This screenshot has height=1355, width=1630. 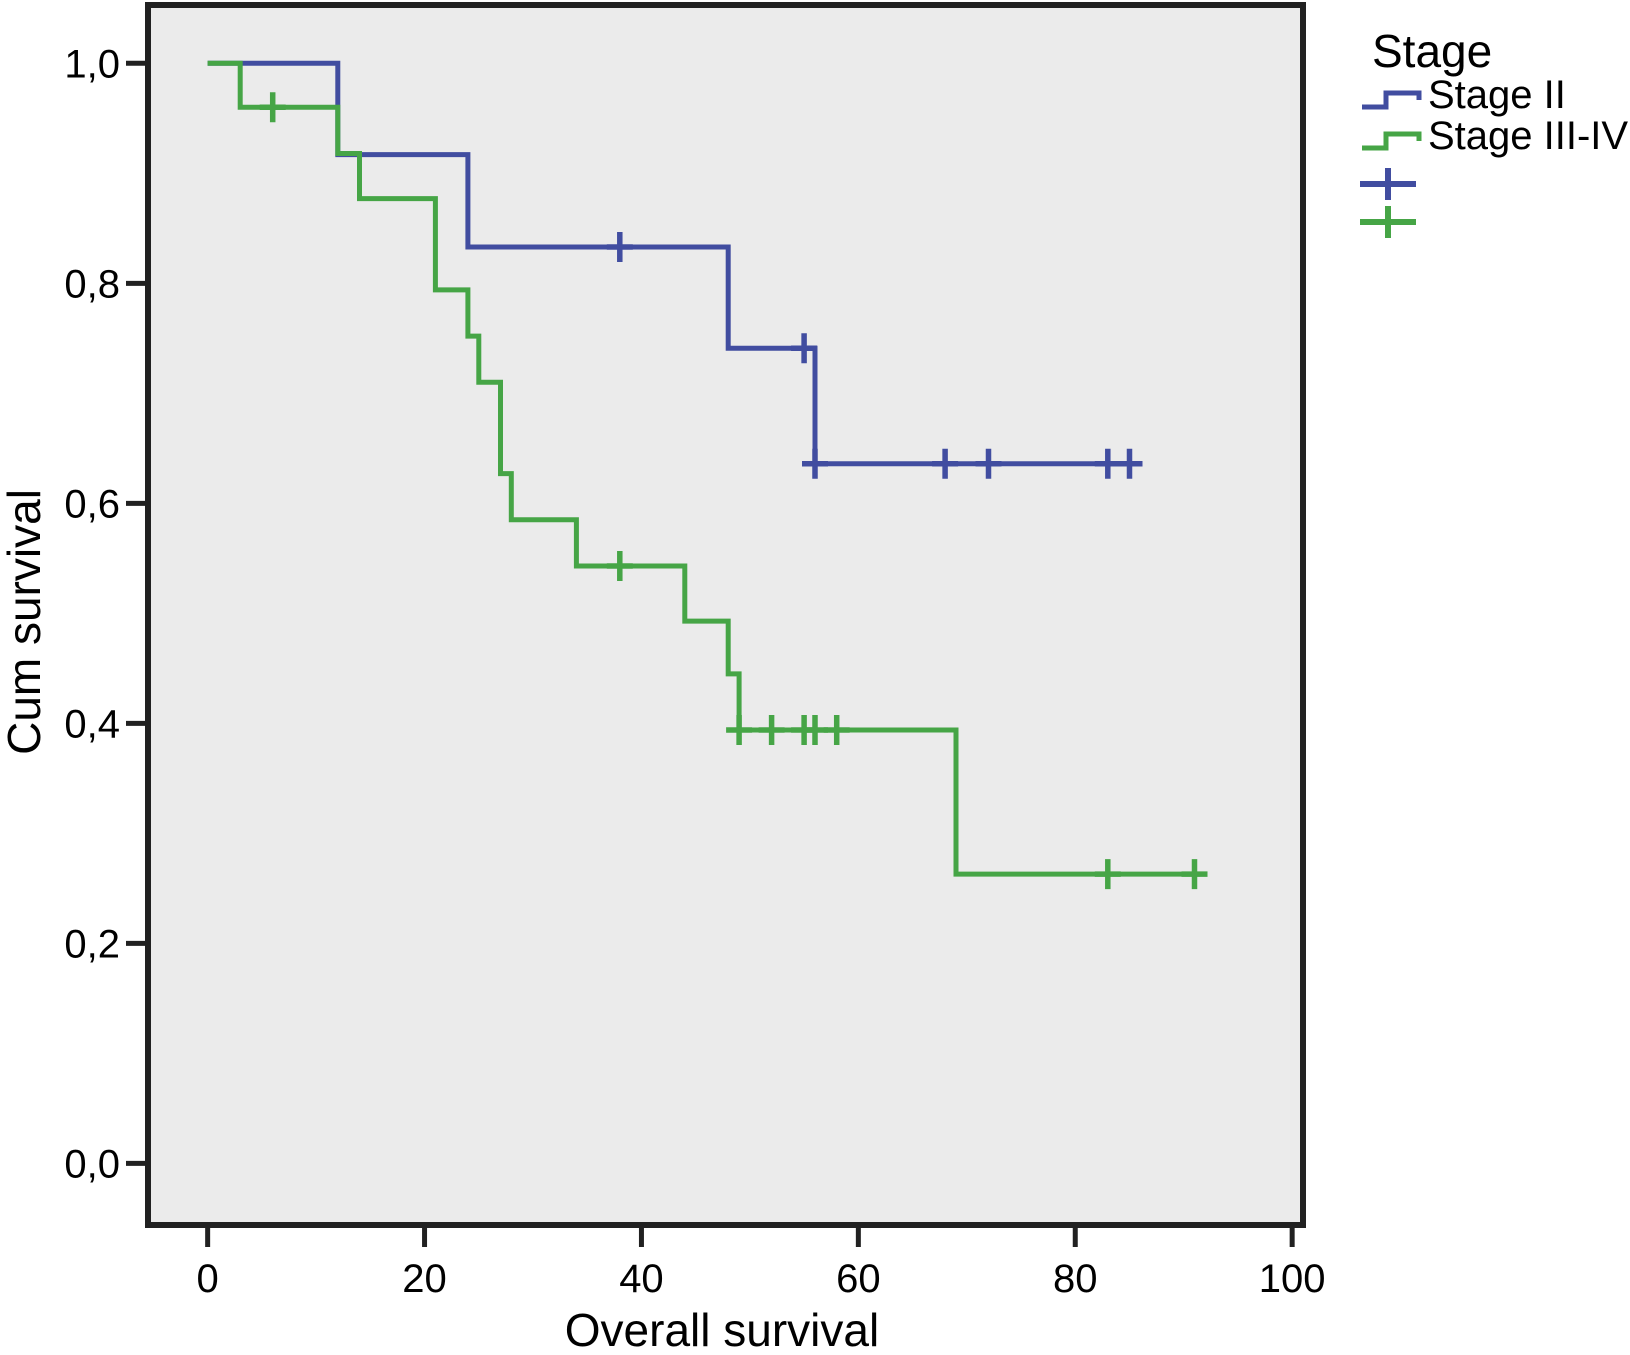 I want to click on x-tick-label: 80, so click(x=1075, y=1279).